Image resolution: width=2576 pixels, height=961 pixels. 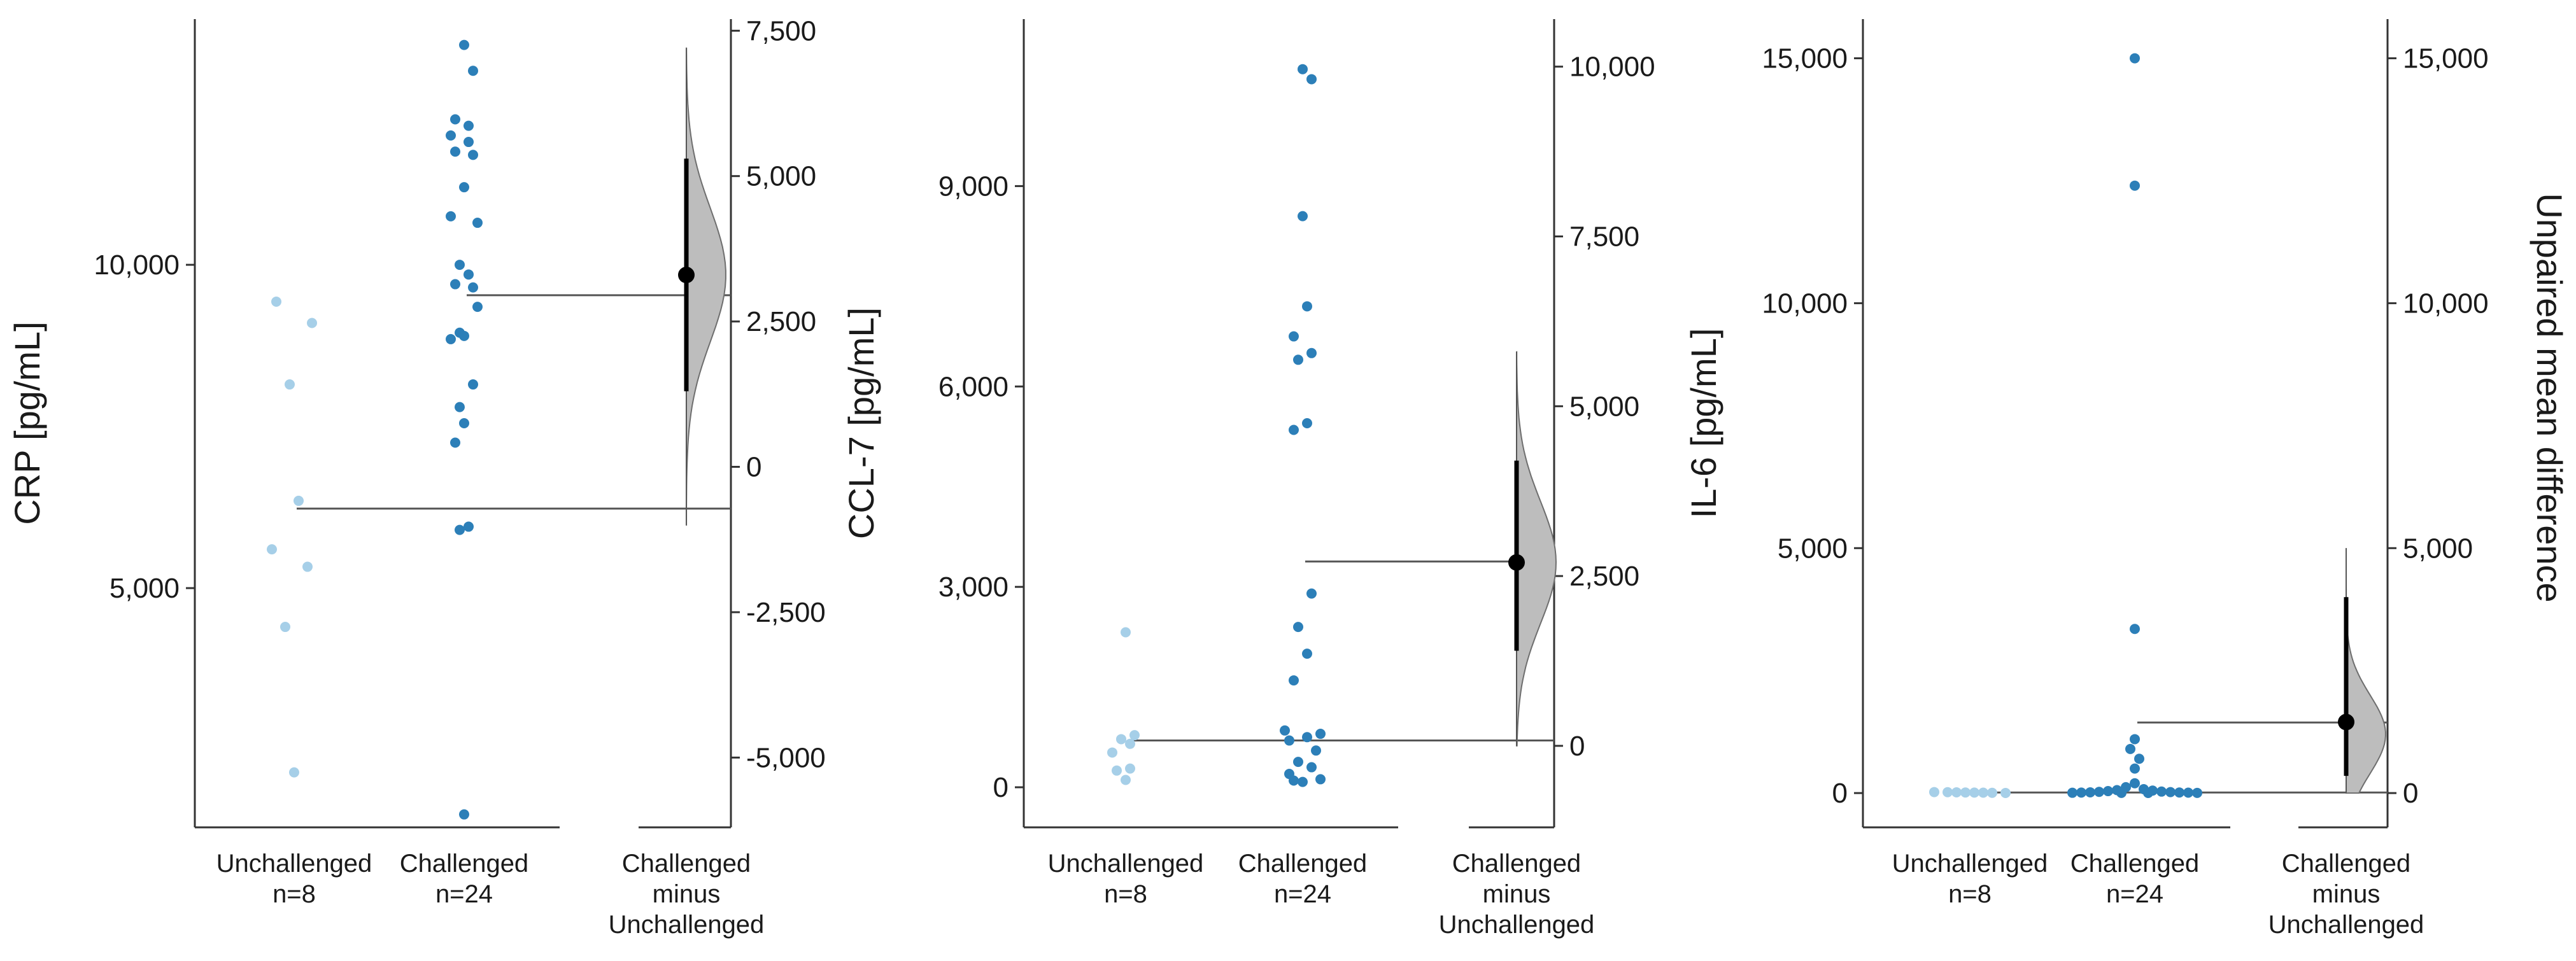 What do you see at coordinates (973, 588) in the screenshot?
I see `left-tick-label: 3,000` at bounding box center [973, 588].